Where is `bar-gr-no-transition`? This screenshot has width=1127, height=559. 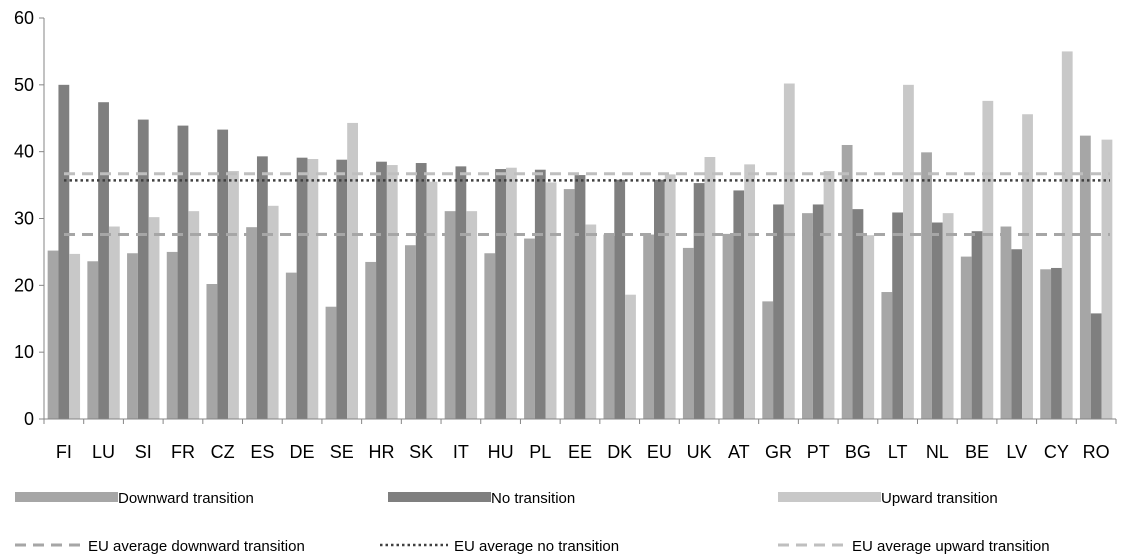
bar-gr-no-transition is located at coordinates (778, 311).